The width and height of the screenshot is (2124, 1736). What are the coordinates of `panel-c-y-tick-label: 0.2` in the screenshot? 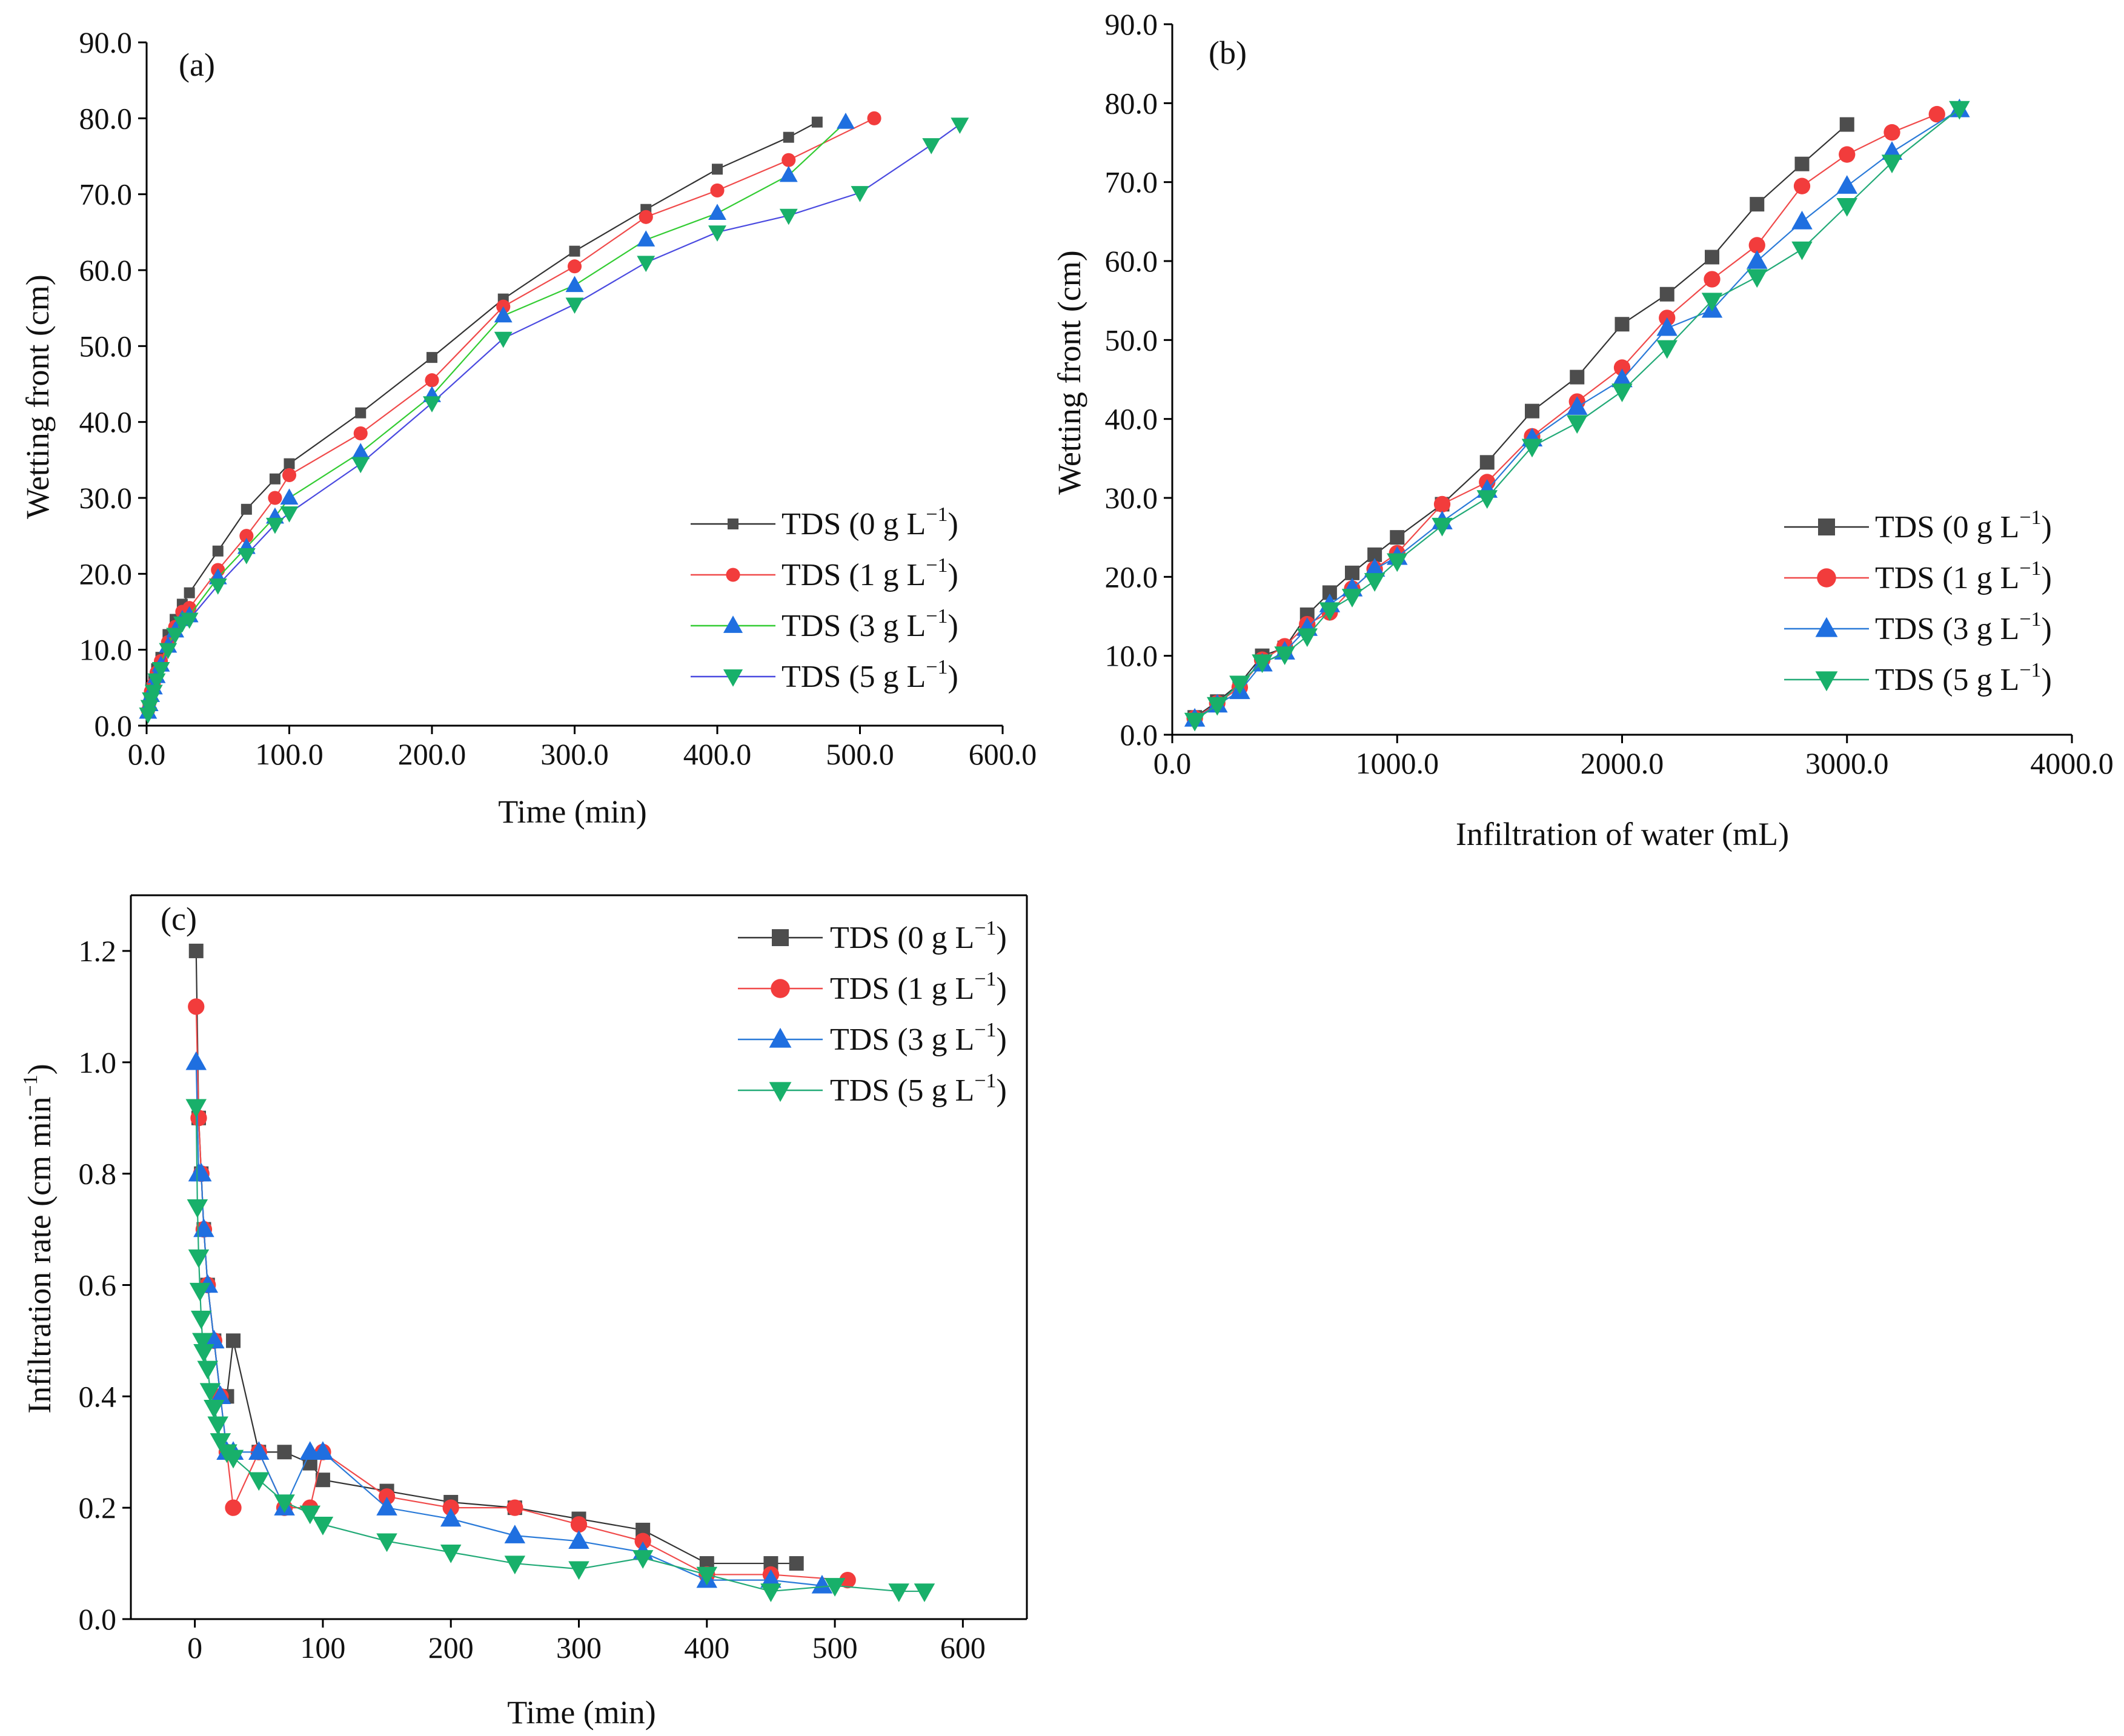 It's located at (98, 1508).